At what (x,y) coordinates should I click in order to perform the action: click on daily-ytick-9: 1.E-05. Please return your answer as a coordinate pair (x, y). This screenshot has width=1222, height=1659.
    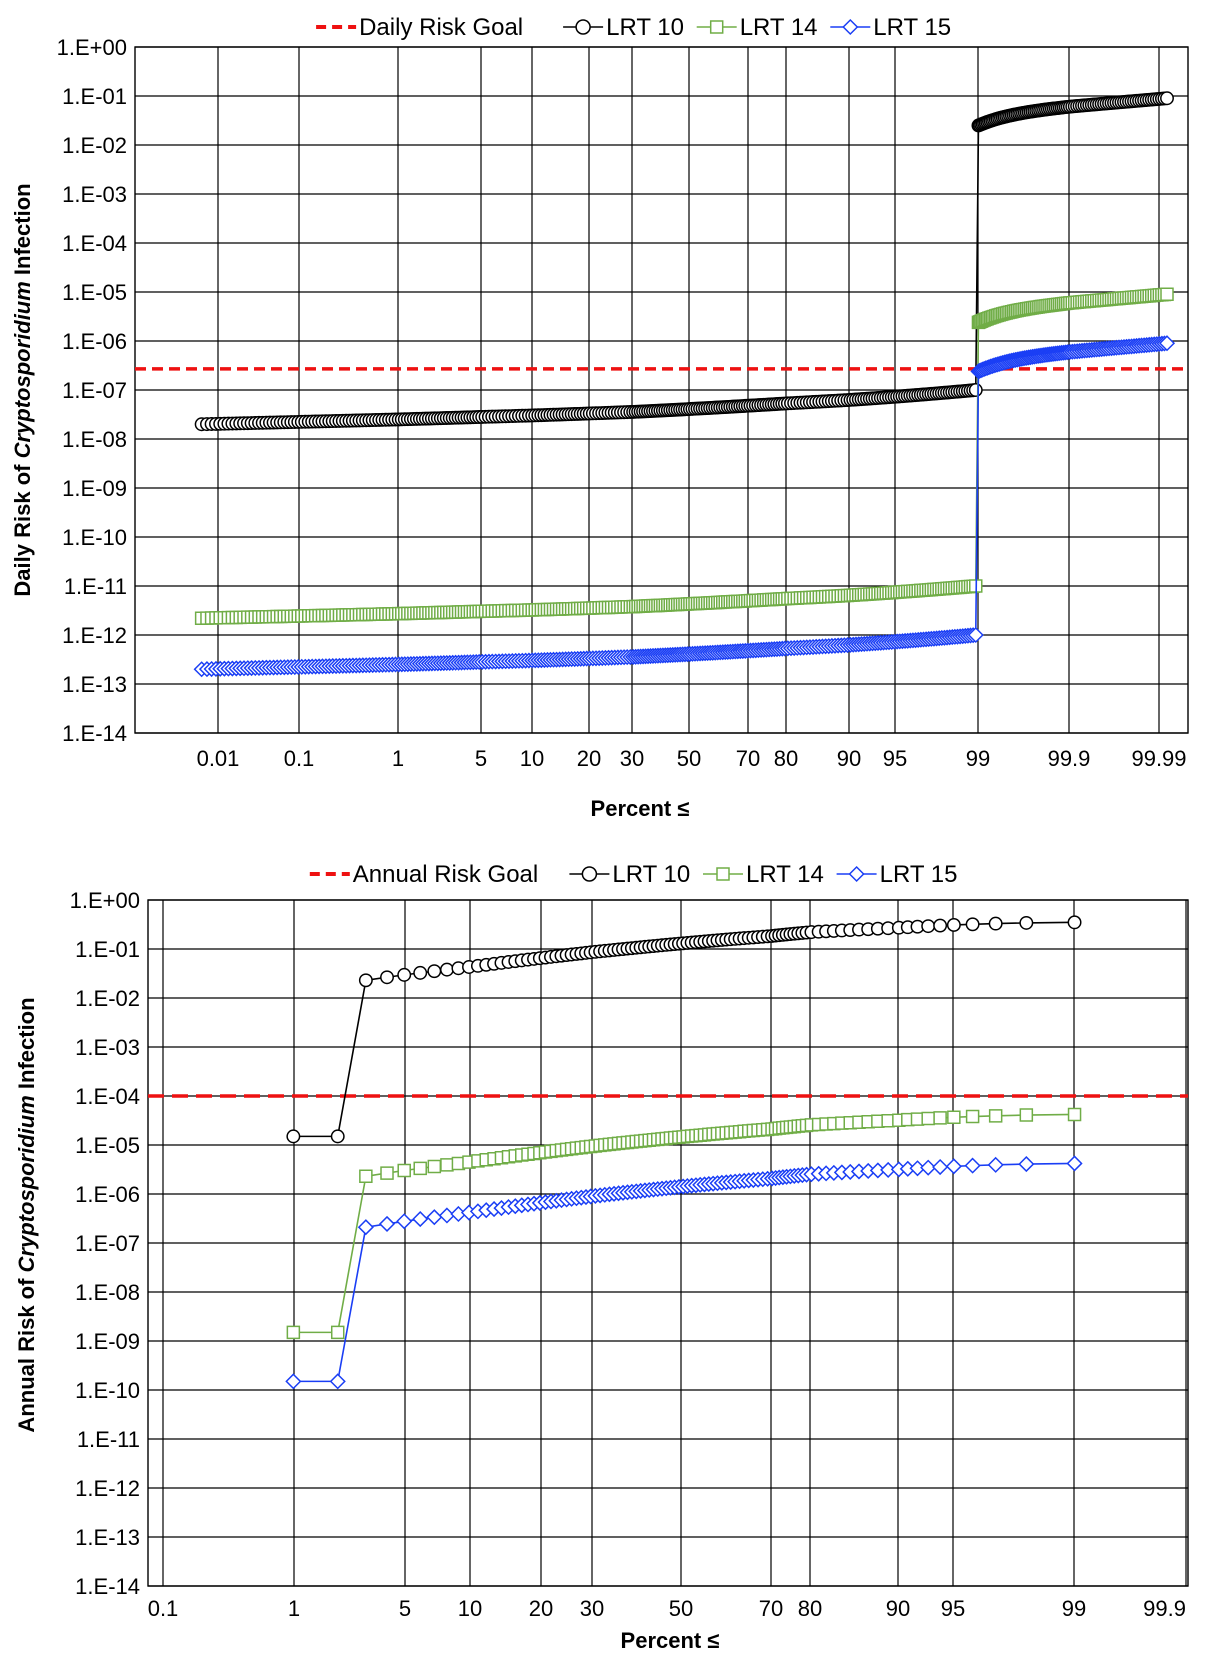
    Looking at the image, I should click on (94, 292).